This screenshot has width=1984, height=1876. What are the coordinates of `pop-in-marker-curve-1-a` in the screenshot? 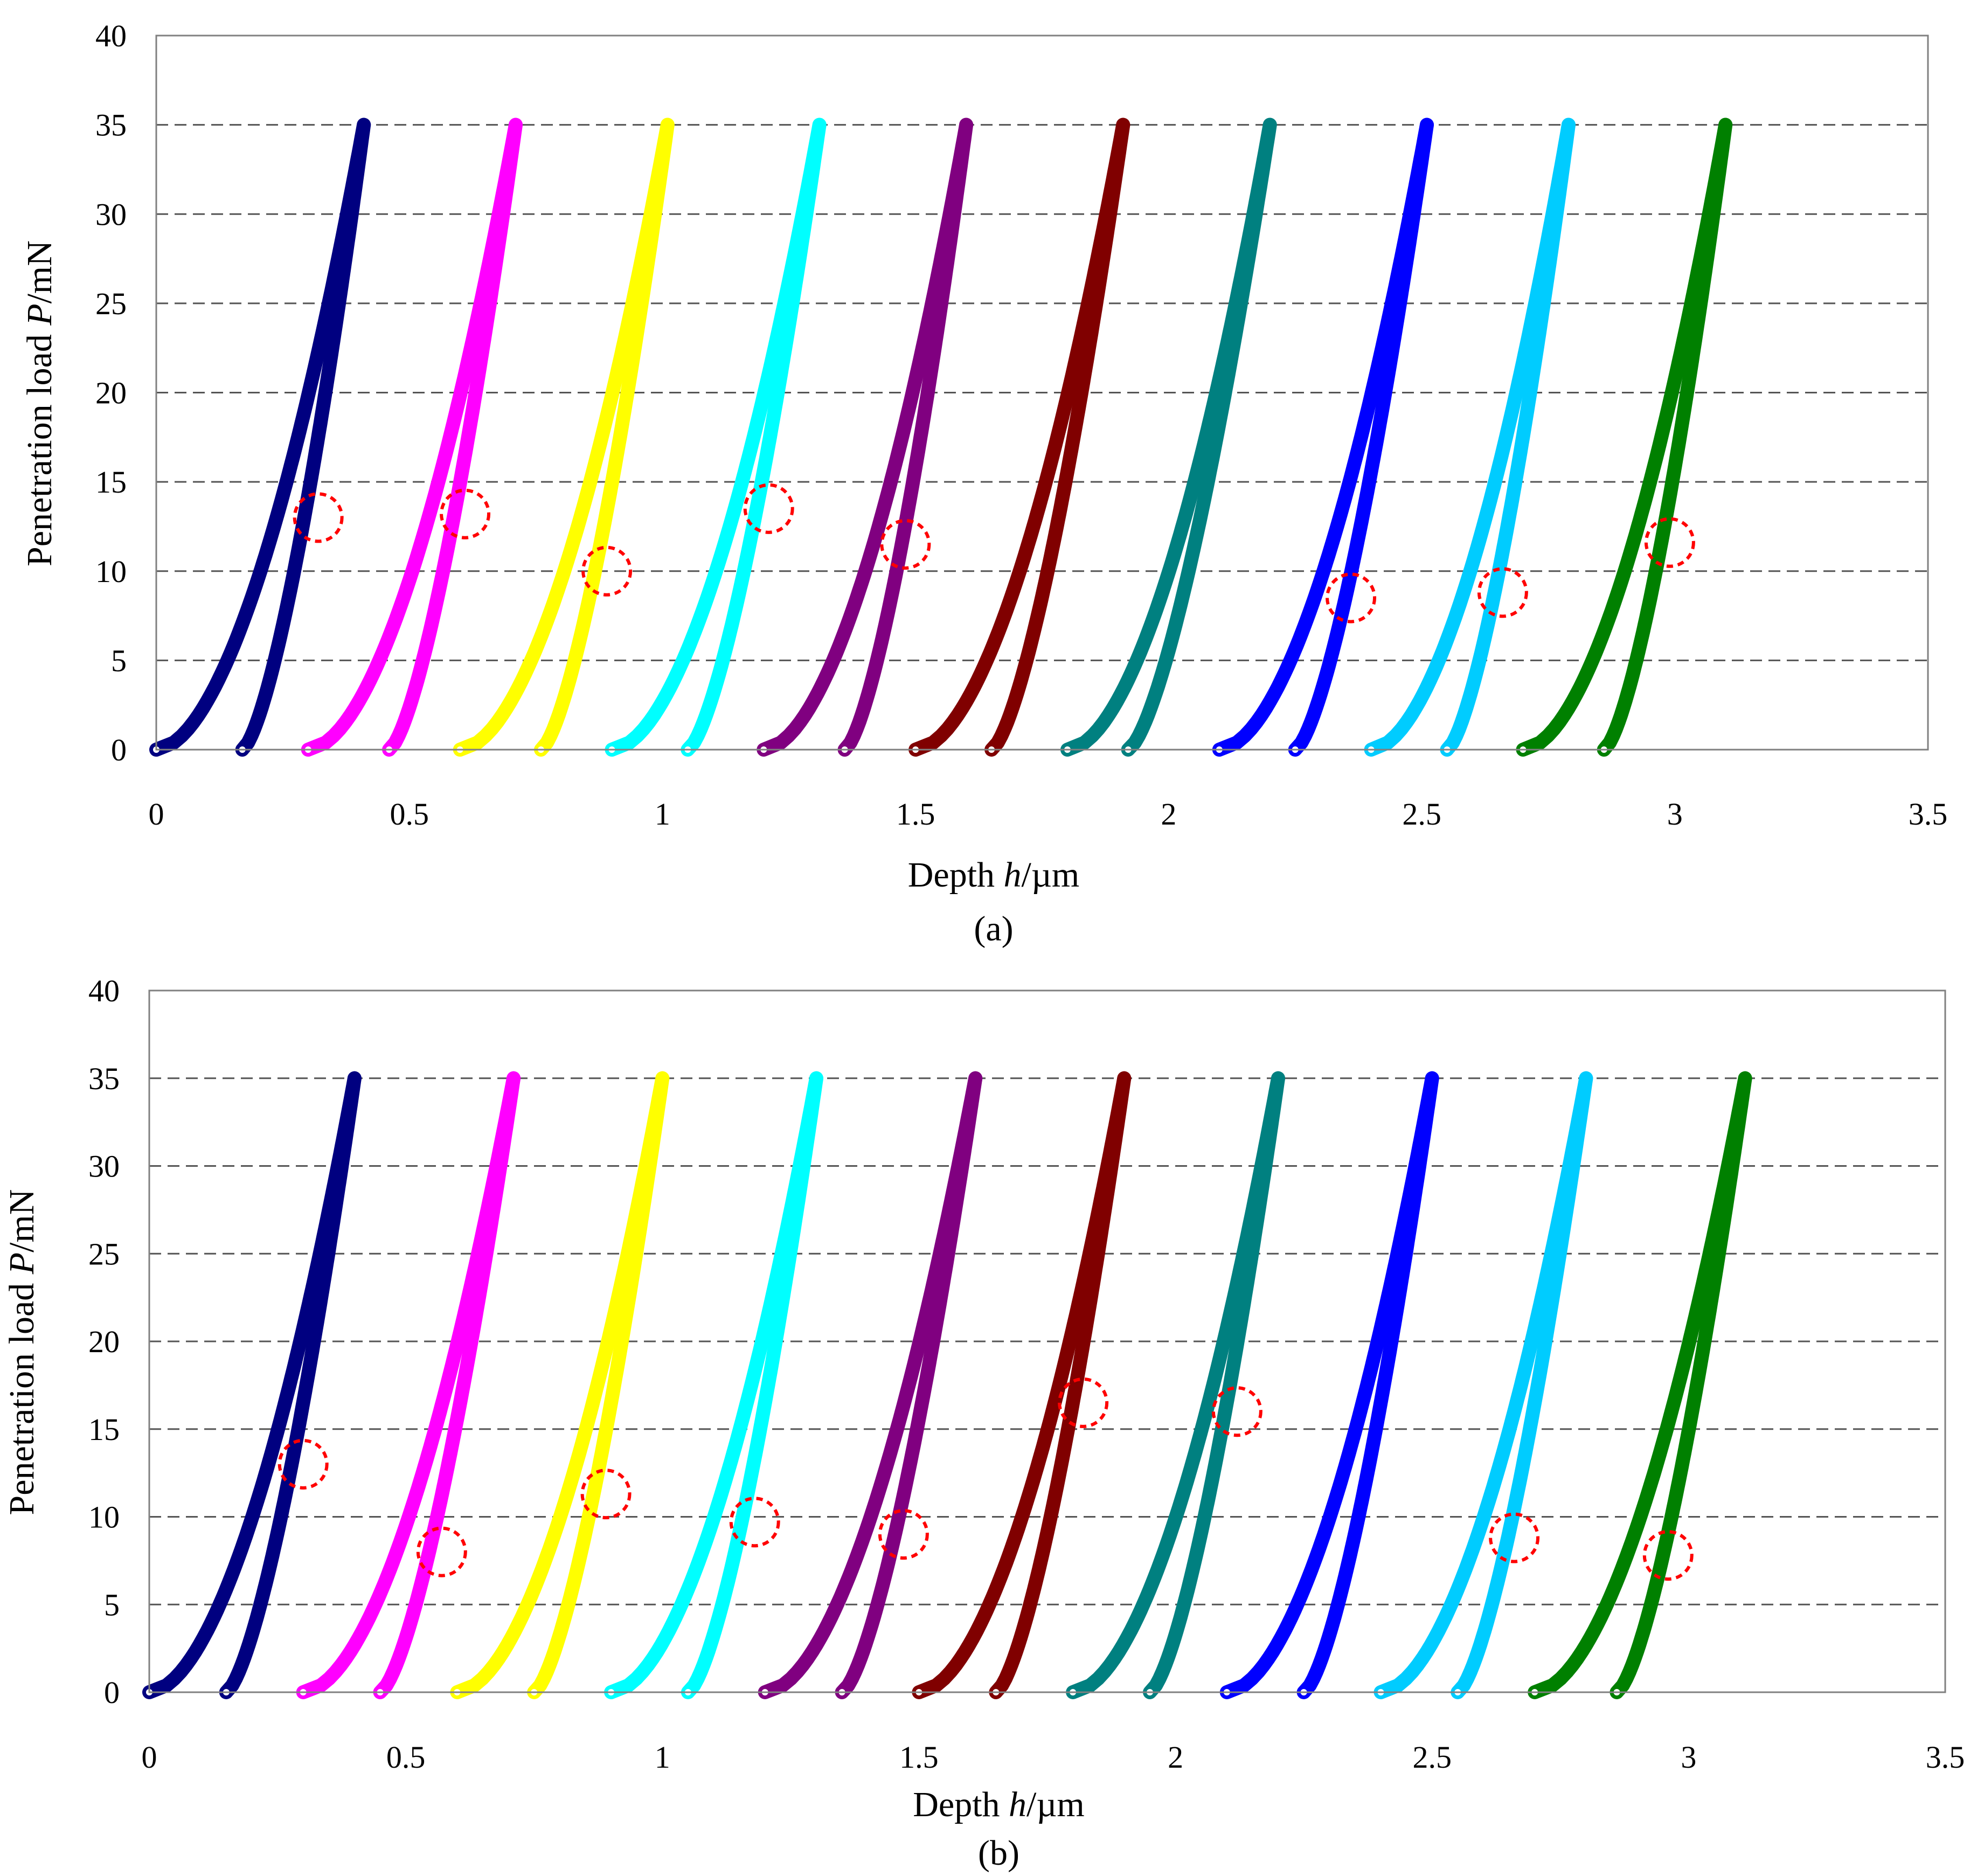 It's located at (318, 517).